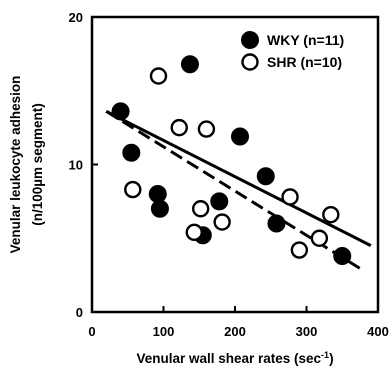  I want to click on x-axis-title-superscript: -1, so click(325, 355).